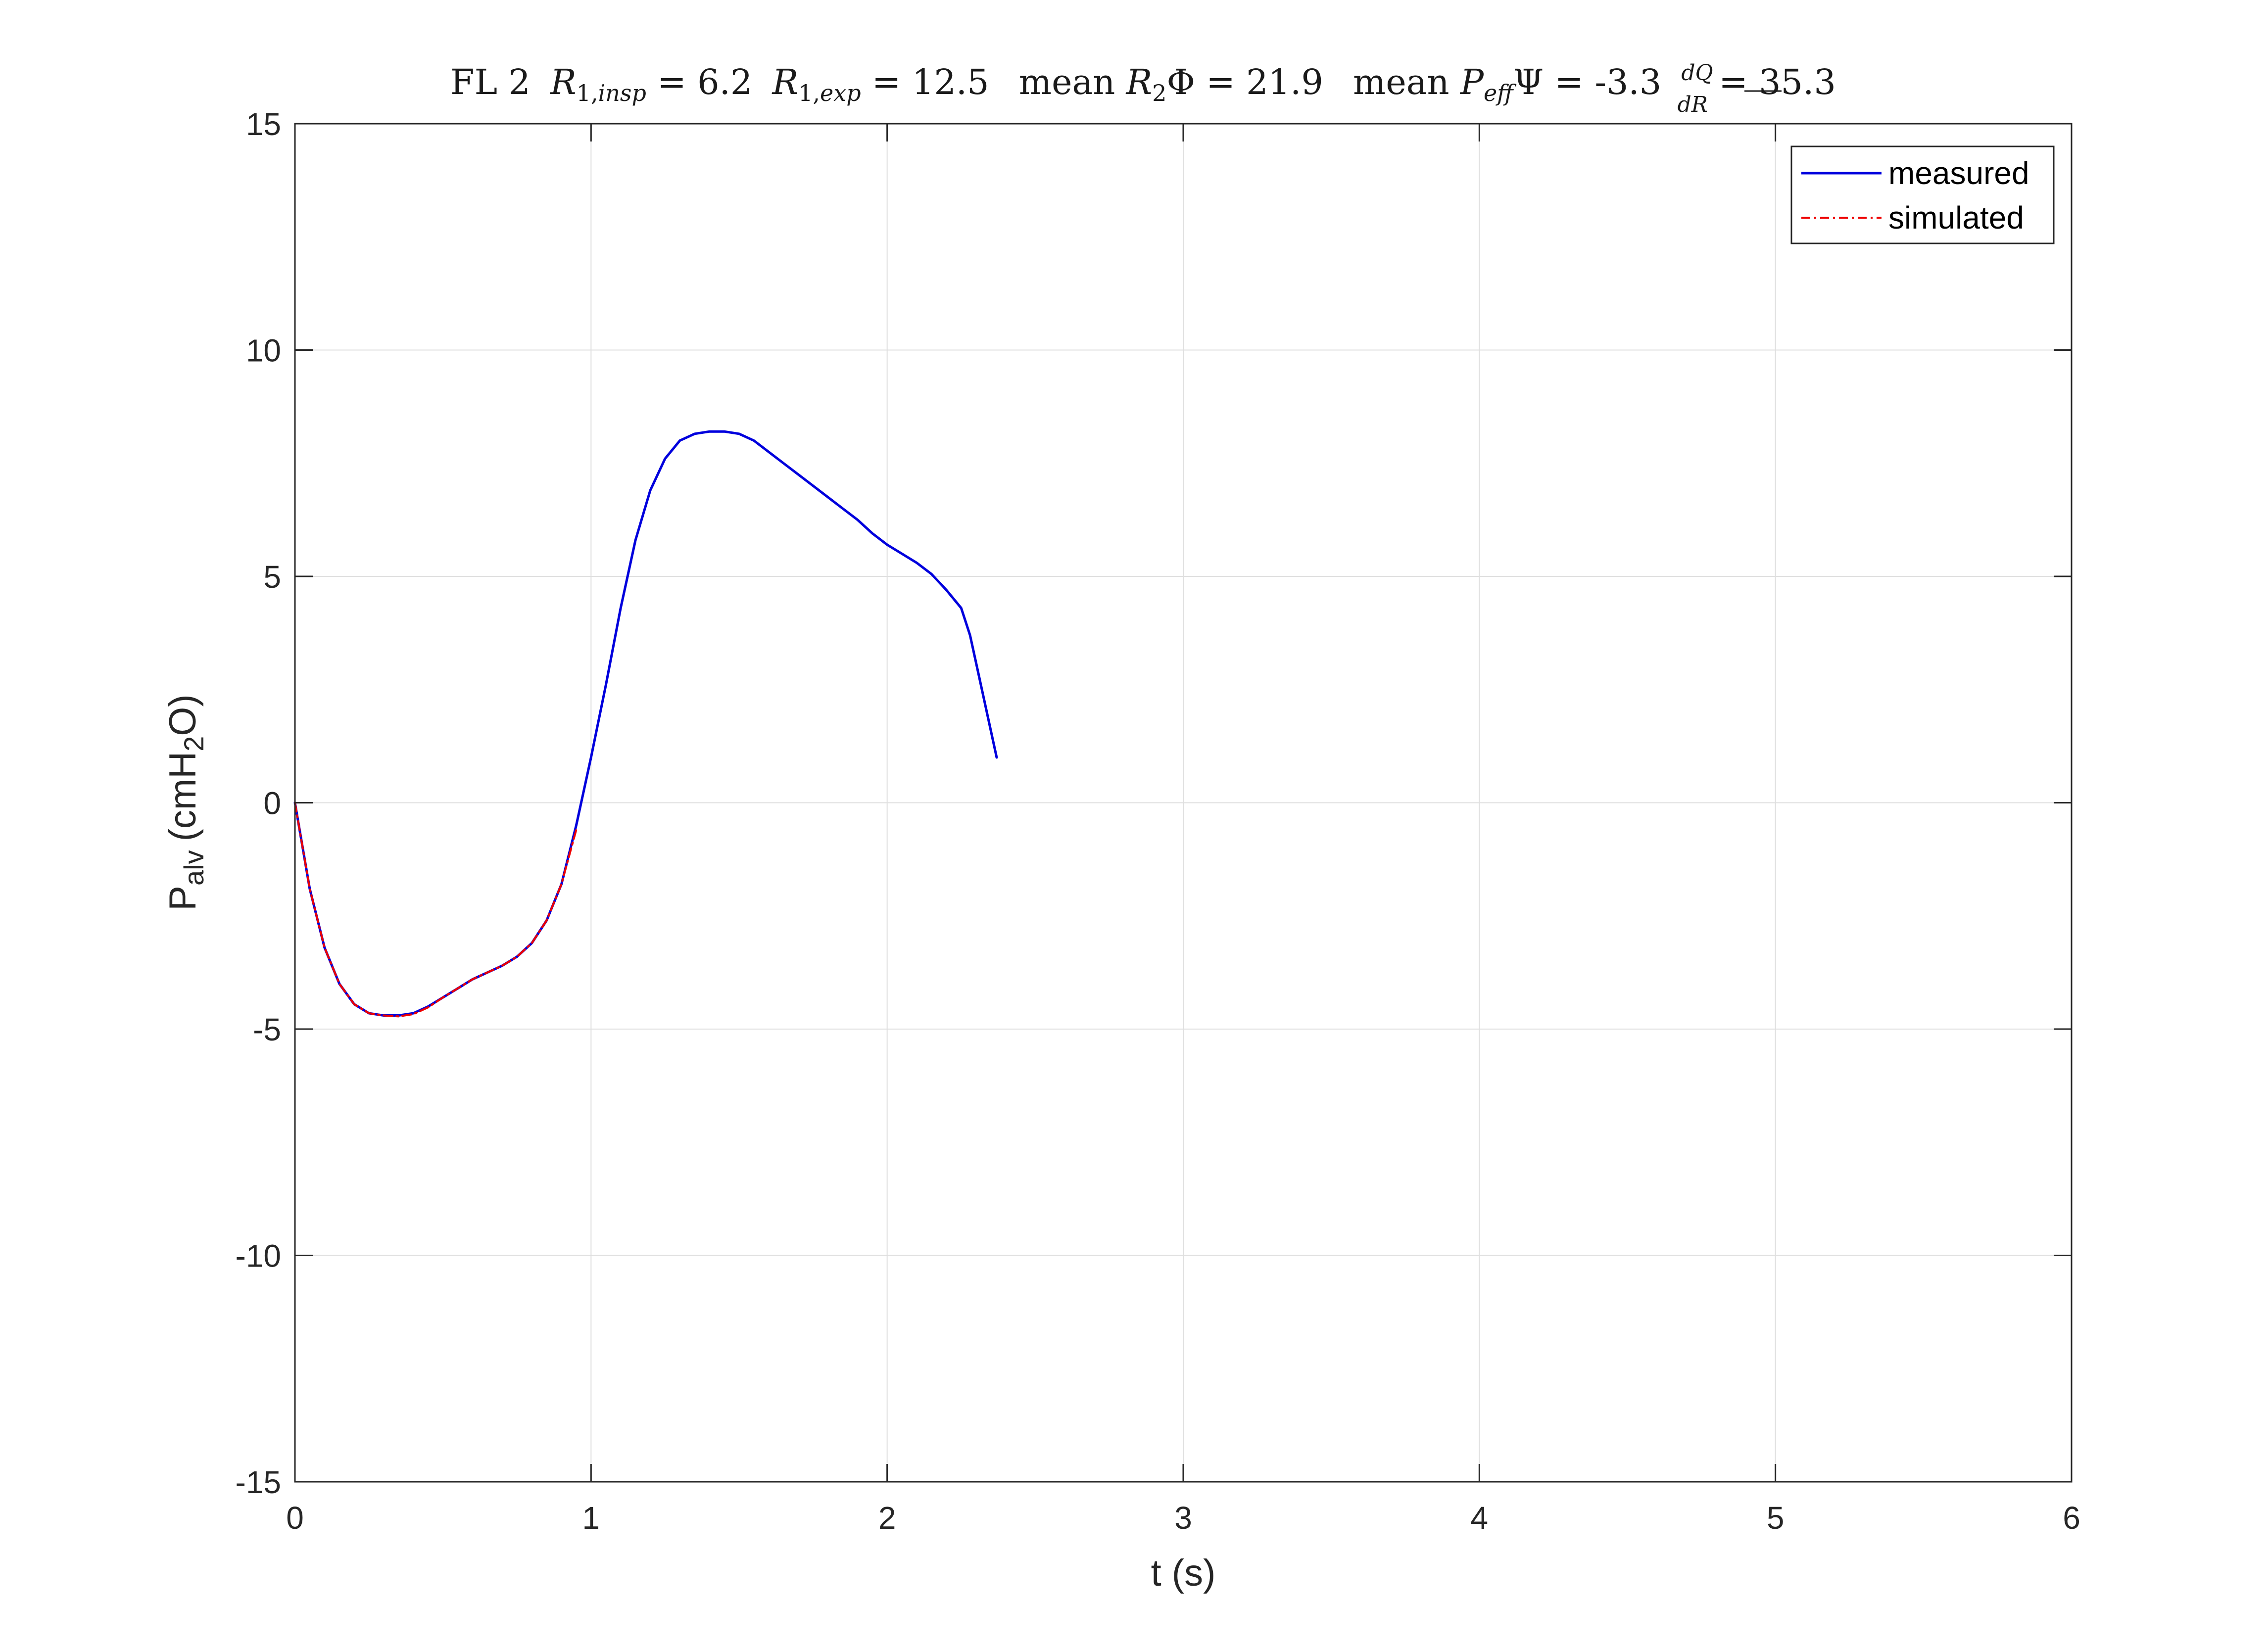  Describe the element at coordinates (436, 909) in the screenshot. I see `series-line-simulated` at that location.